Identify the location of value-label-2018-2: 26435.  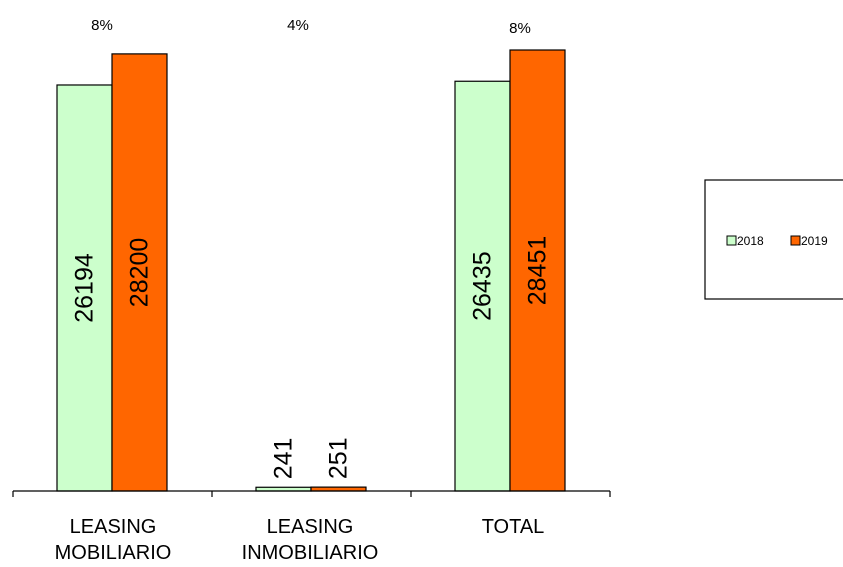
(483, 286).